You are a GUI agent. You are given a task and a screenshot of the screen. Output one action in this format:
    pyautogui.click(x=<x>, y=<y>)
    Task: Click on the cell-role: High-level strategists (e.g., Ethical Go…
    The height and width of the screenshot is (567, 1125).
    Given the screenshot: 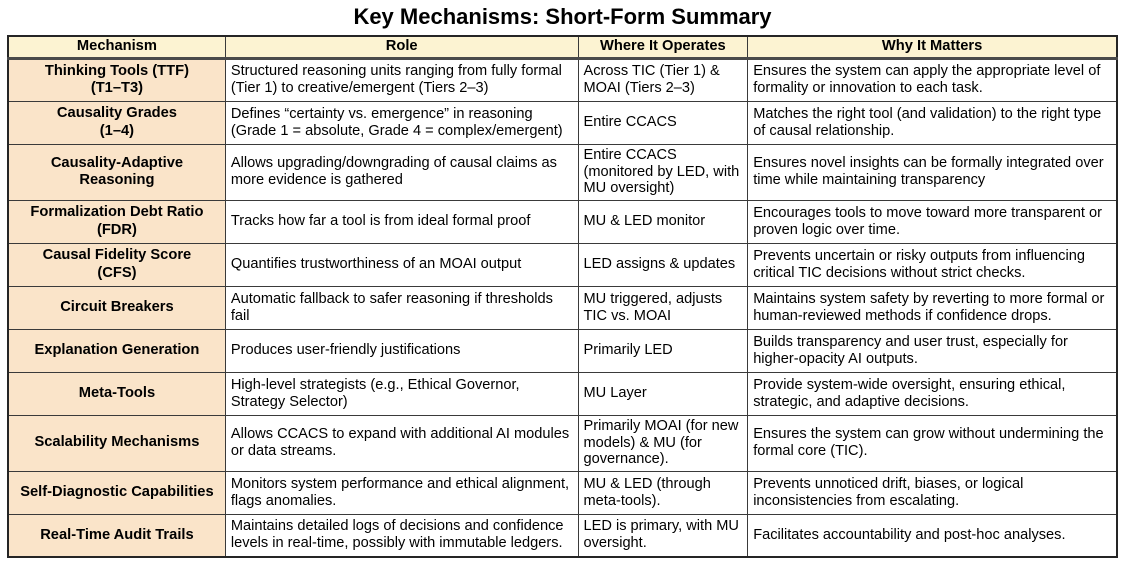 What is the action you would take?
    pyautogui.click(x=401, y=393)
    